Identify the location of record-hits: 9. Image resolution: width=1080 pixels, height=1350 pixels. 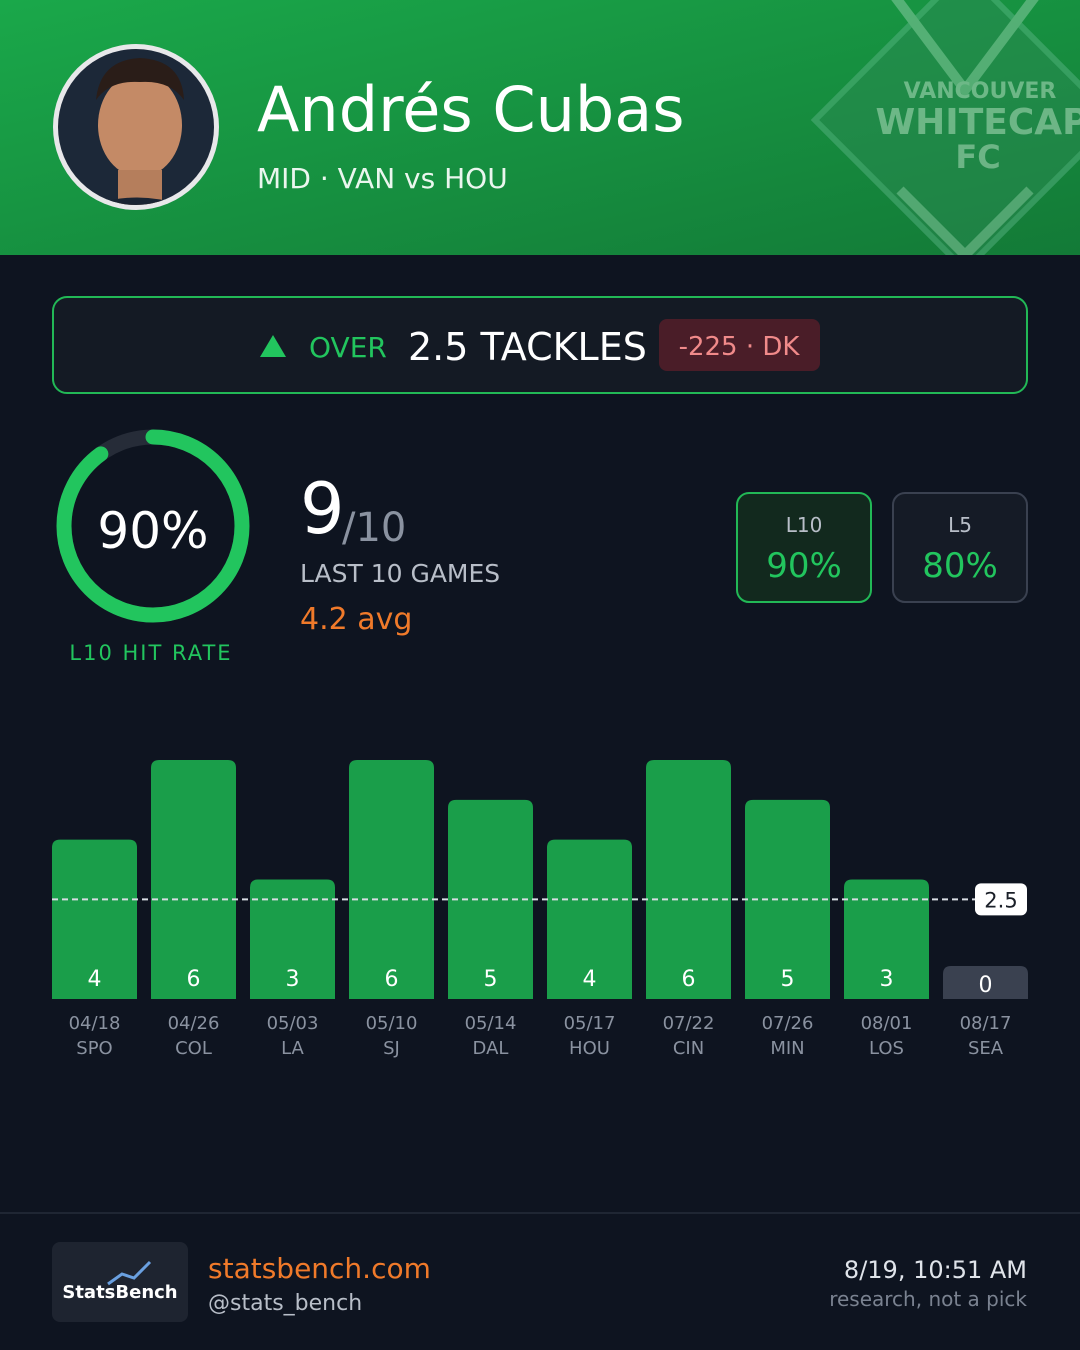
(322, 509).